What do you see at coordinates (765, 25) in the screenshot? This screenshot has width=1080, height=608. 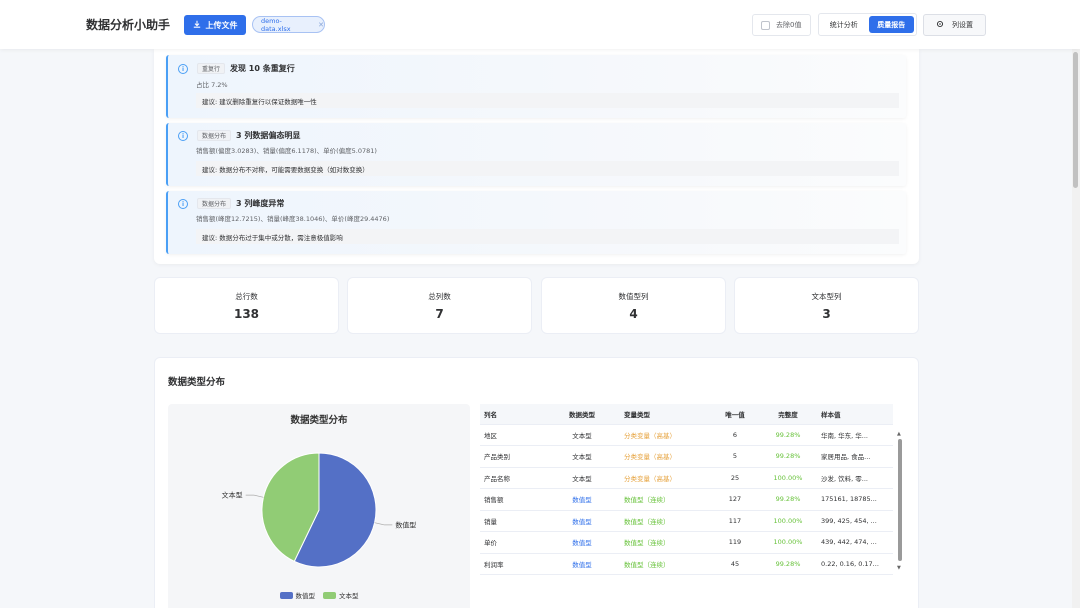 I see `checkbox-box` at bounding box center [765, 25].